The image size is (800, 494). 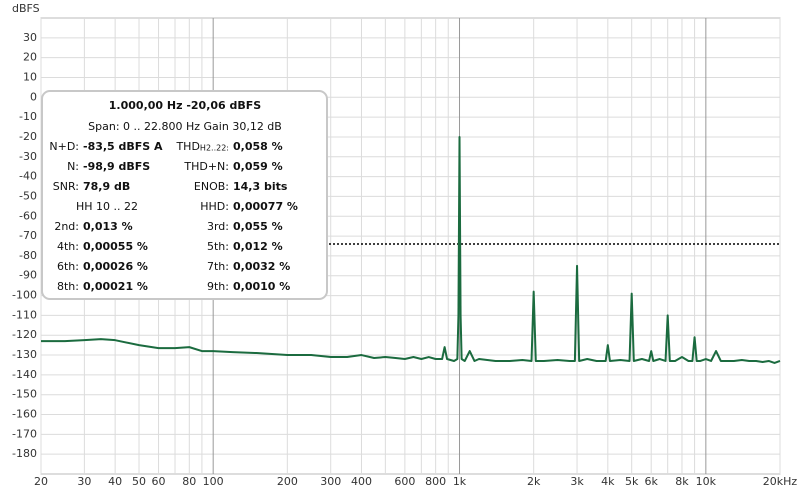 What do you see at coordinates (64, 146) in the screenshot?
I see `info-label: N+D:` at bounding box center [64, 146].